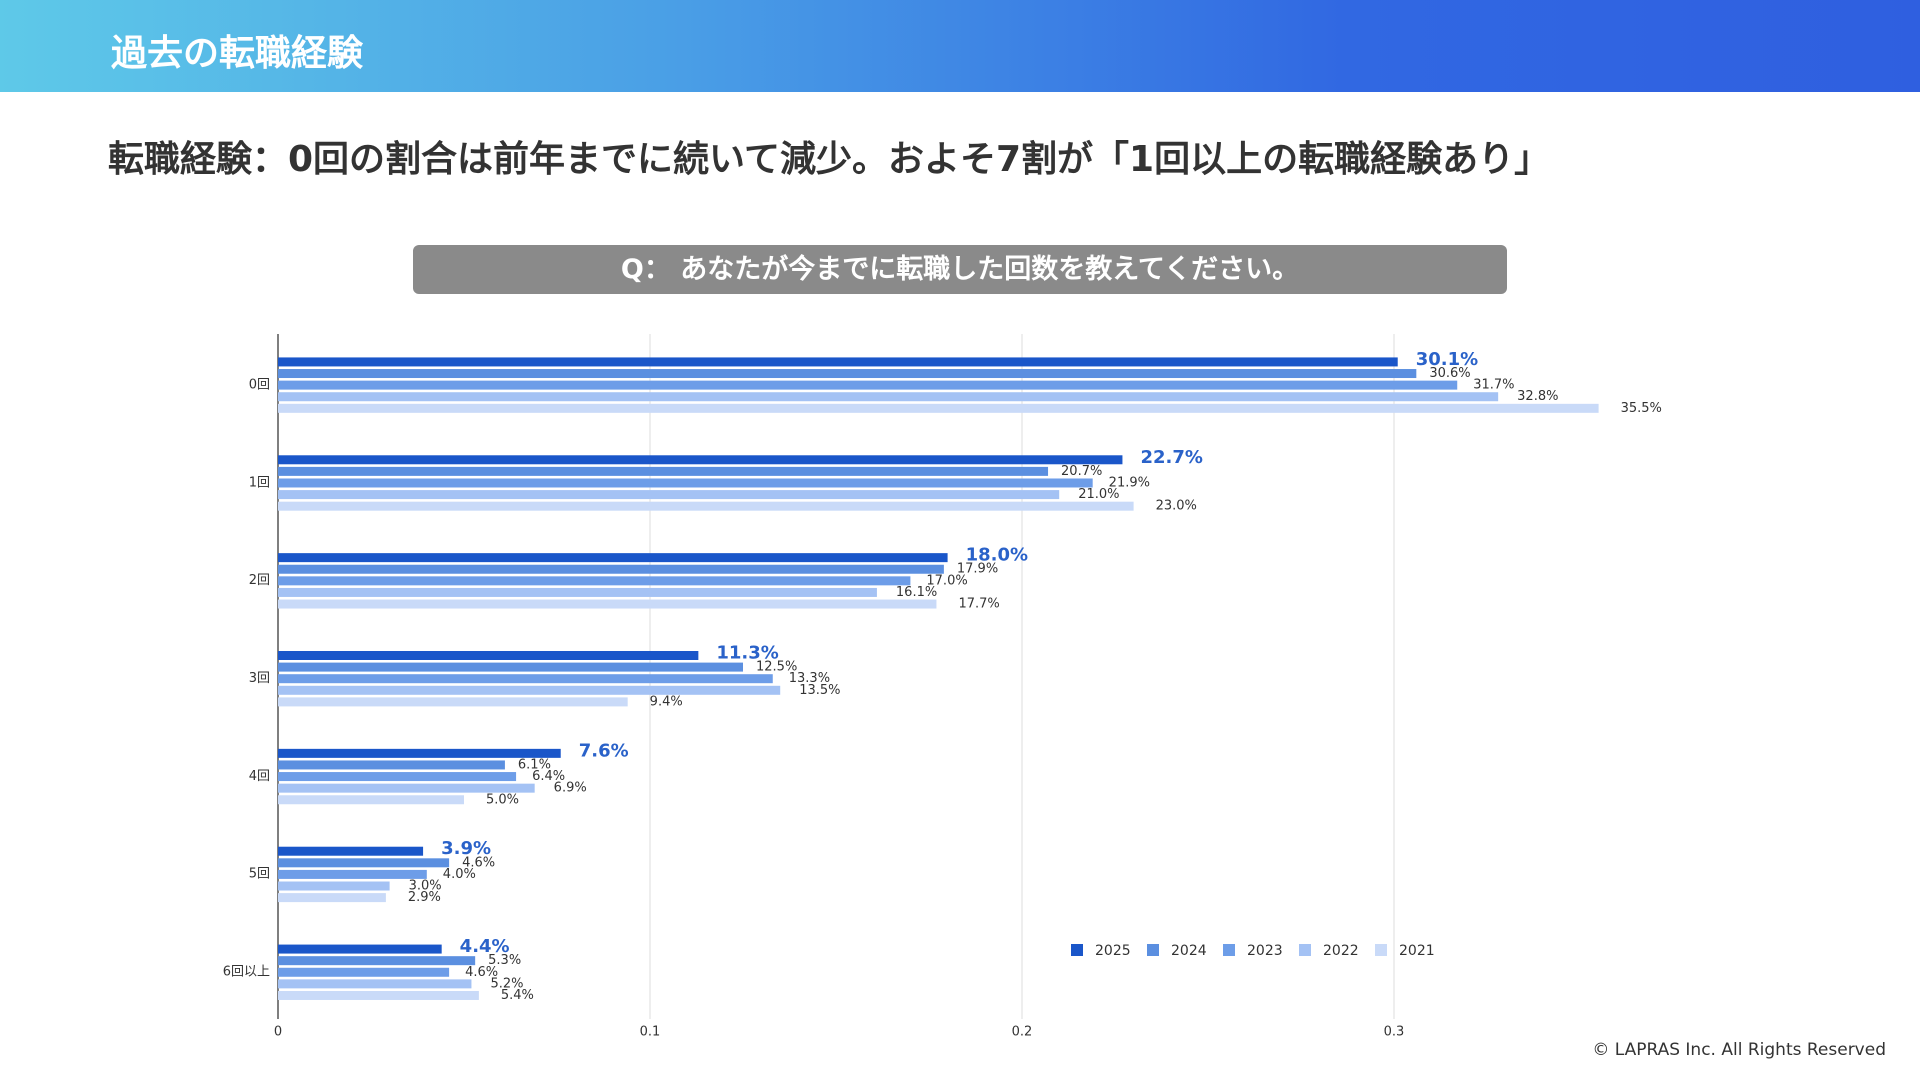 This screenshot has width=1920, height=1080. I want to click on y-tick-label: 5回, so click(259, 874).